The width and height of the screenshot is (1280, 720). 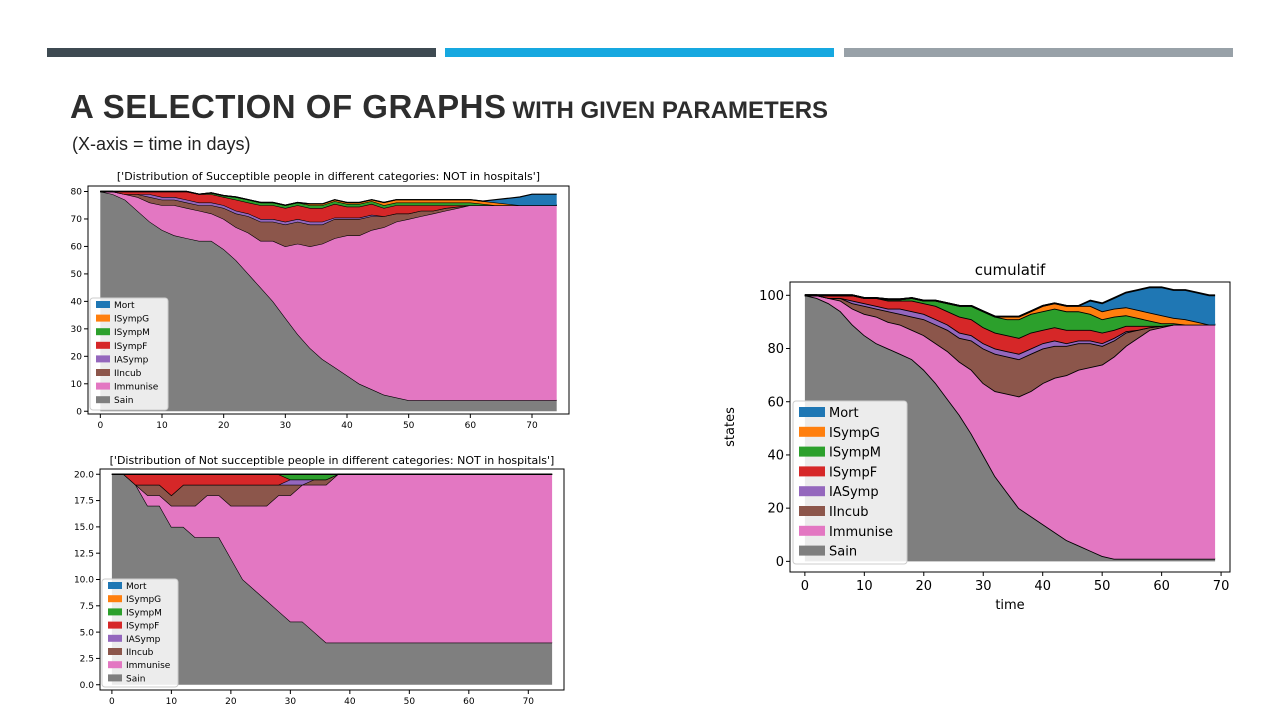 What do you see at coordinates (1010, 270) in the screenshot?
I see `chart-title: cumulatif` at bounding box center [1010, 270].